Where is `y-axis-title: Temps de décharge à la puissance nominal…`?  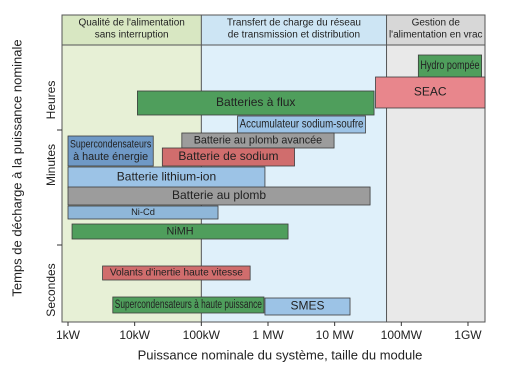
y-axis-title: Temps de décharge à la puissance nominal… is located at coordinates (16, 167).